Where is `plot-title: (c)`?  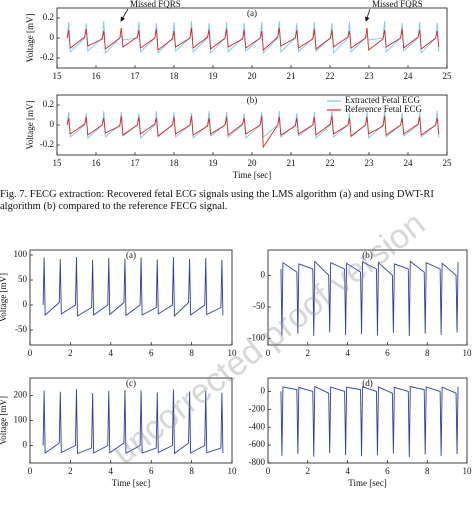 plot-title: (c) is located at coordinates (131, 383).